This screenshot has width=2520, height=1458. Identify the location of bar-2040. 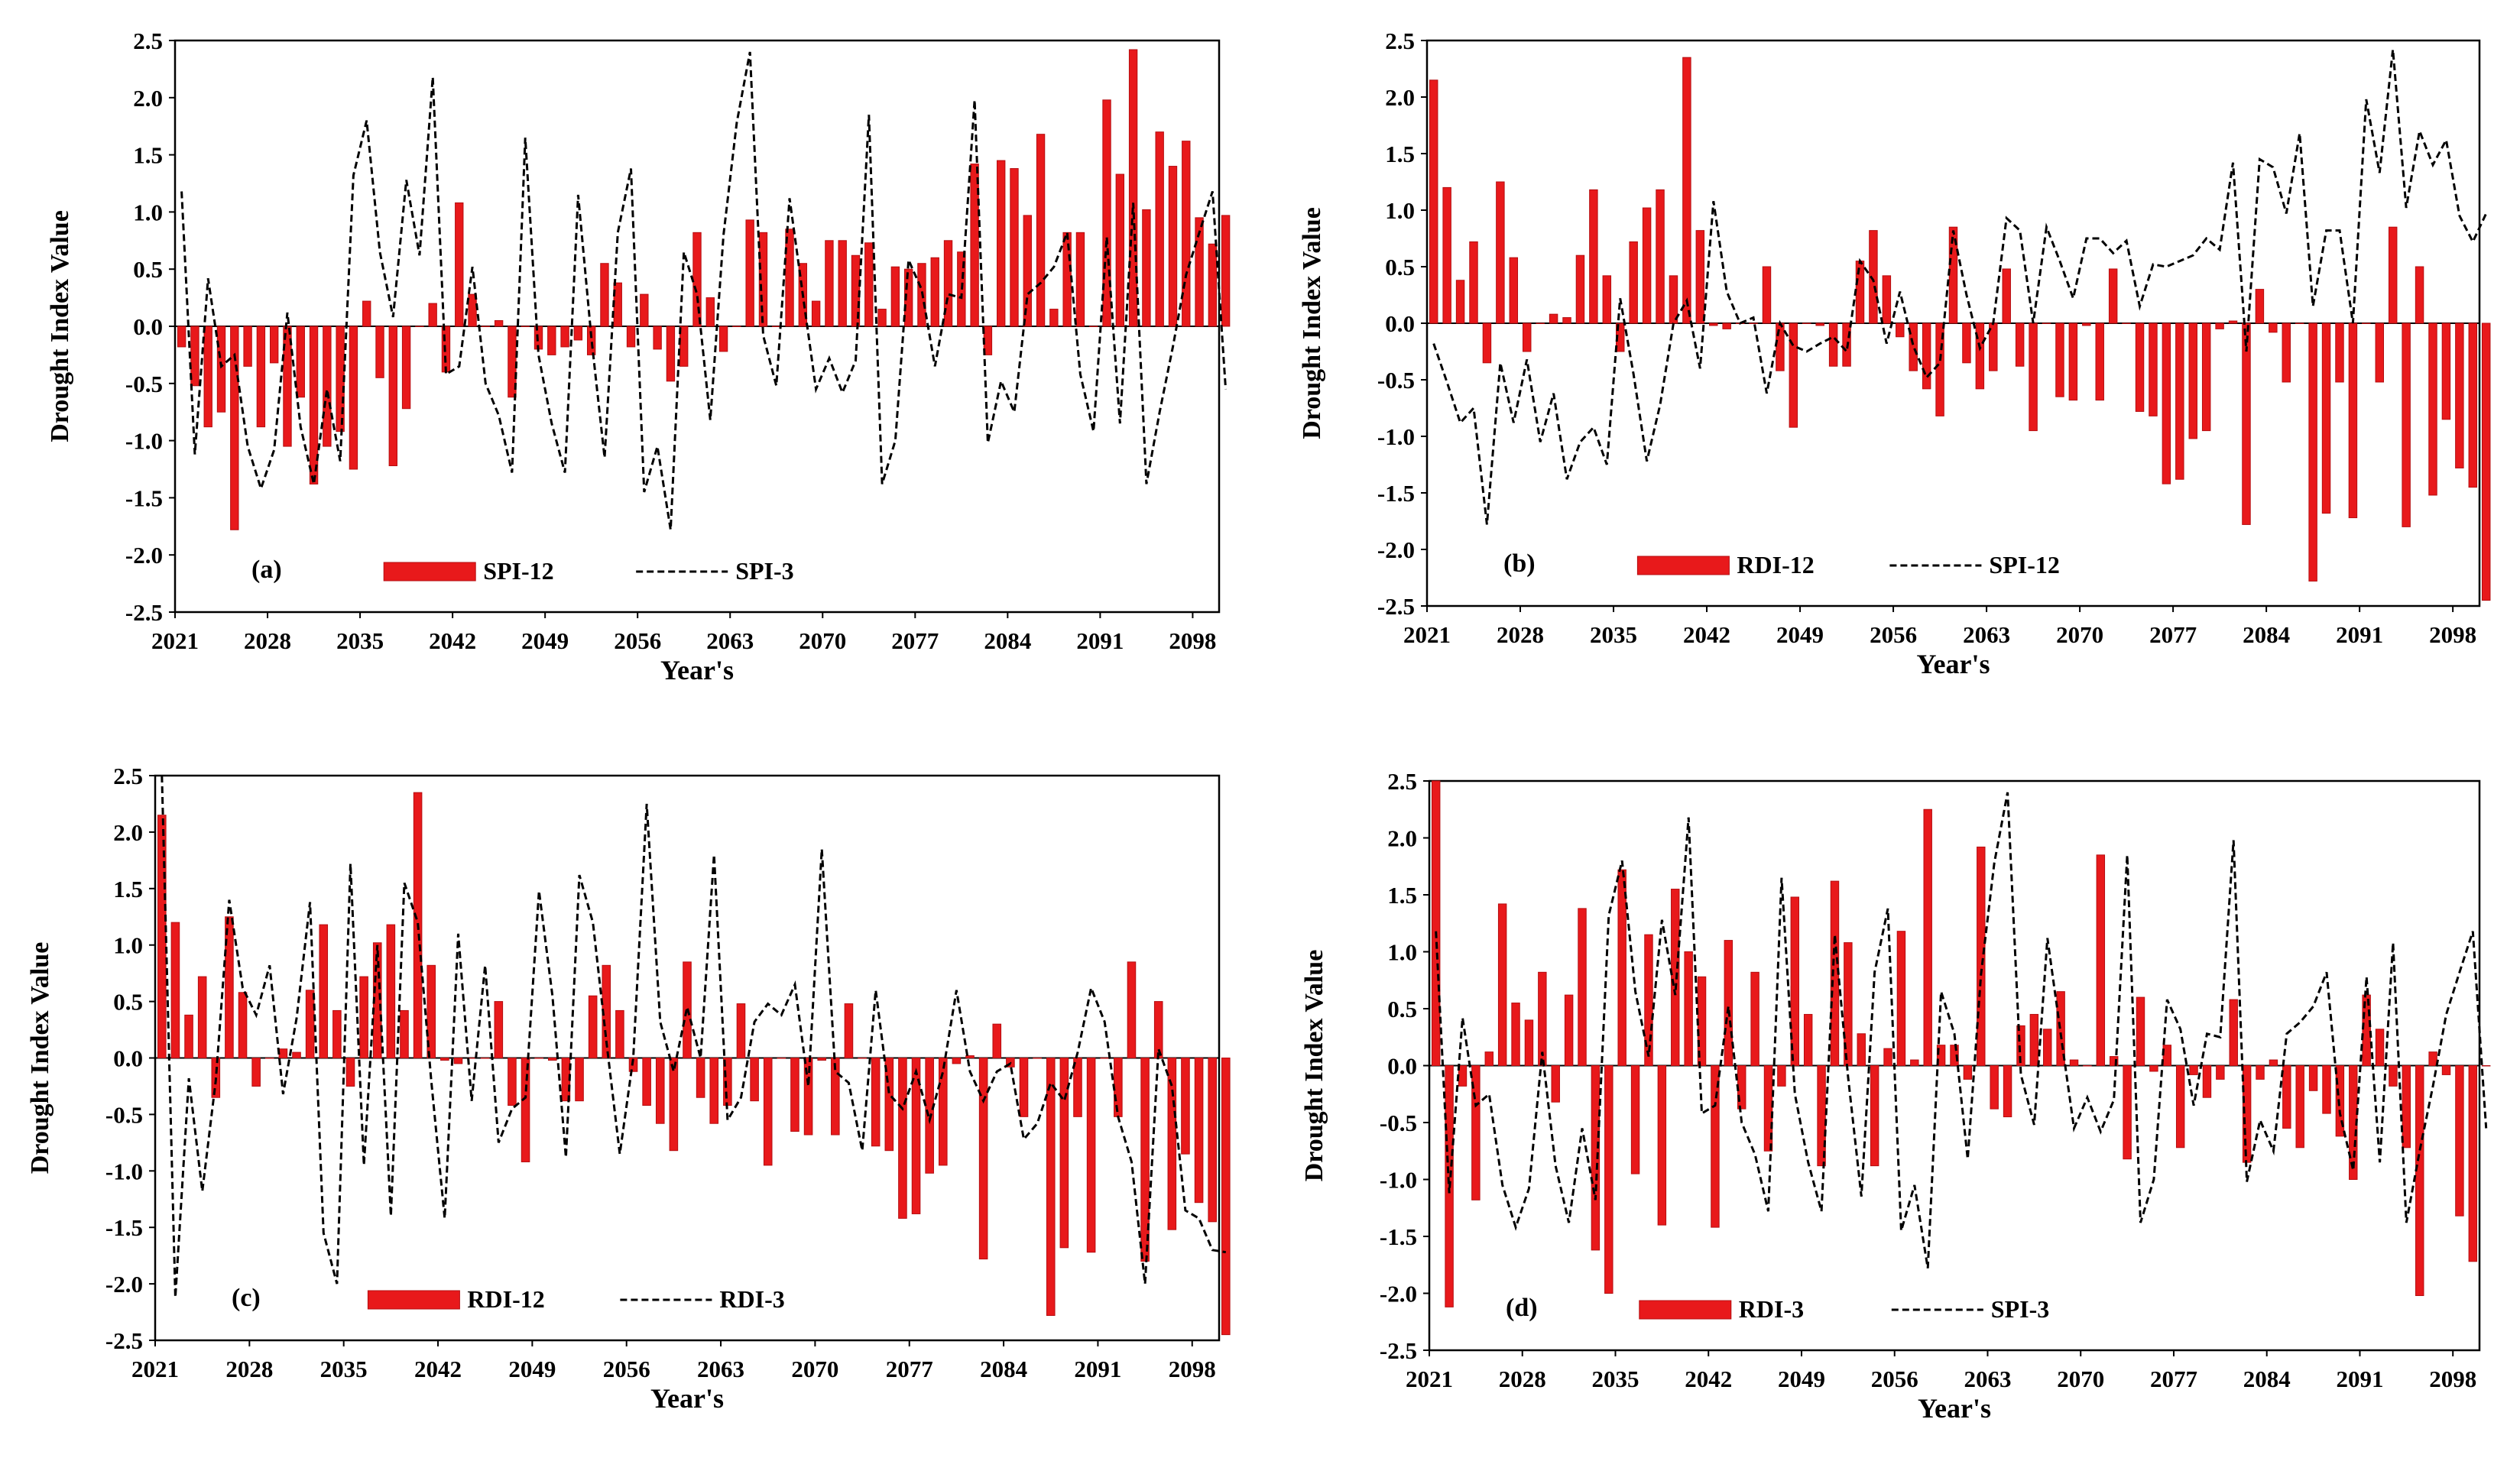
(1686, 191).